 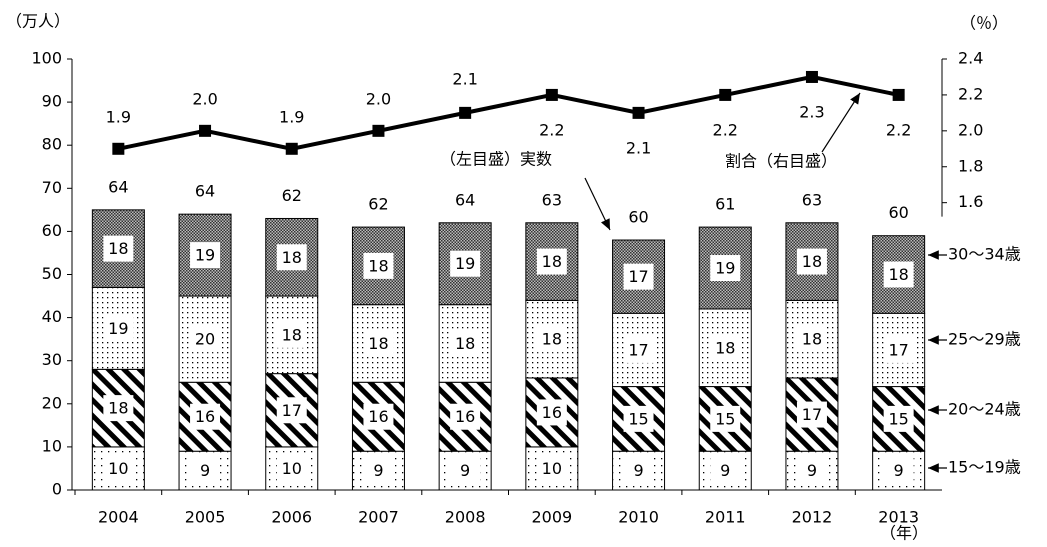 I want to click on y-tick-label: 30, so click(x=52, y=359).